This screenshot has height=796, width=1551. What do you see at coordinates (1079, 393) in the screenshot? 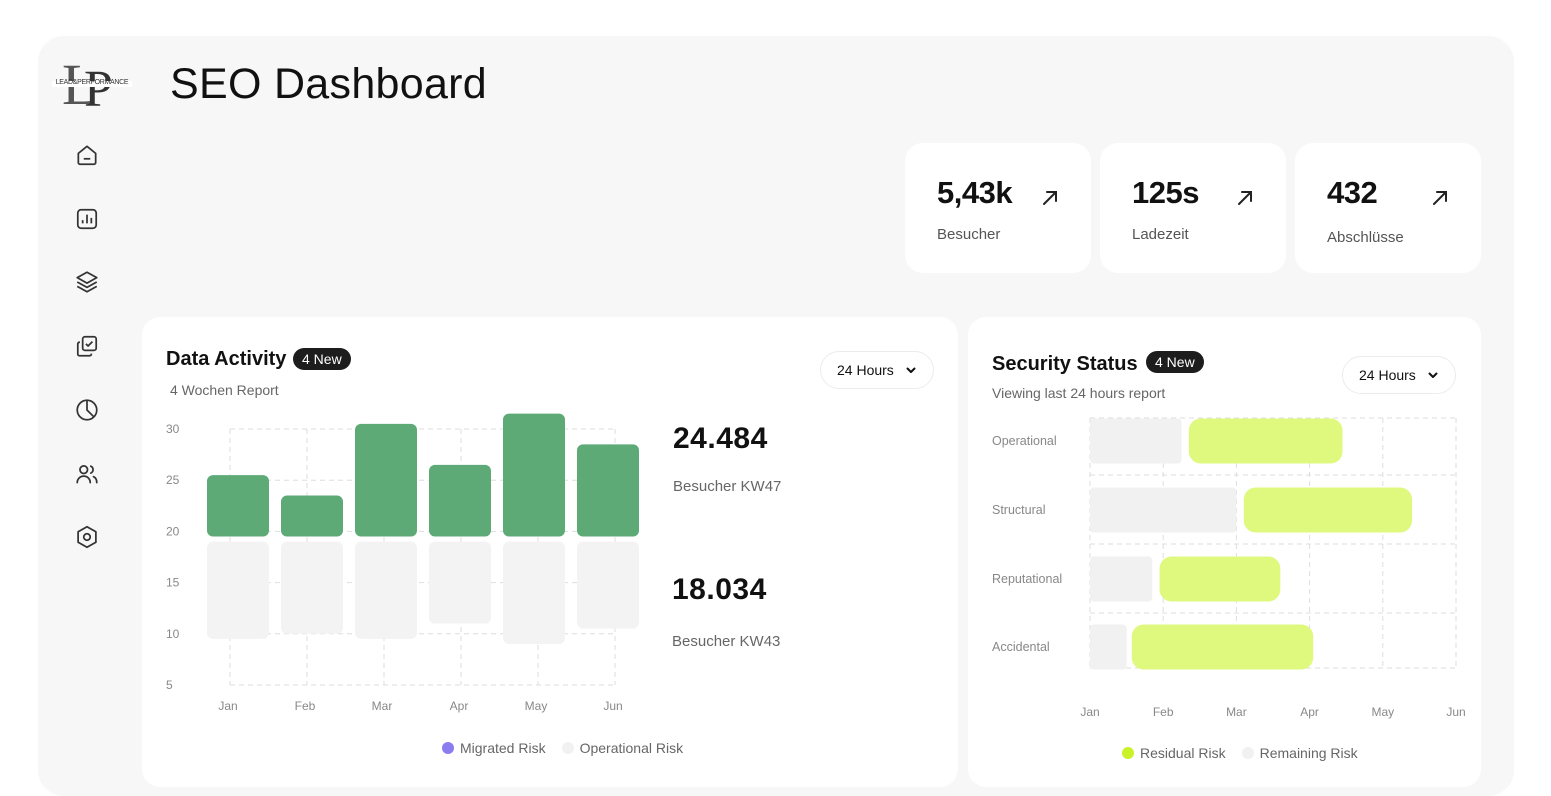
I see `panel-subtitle: Viewing last 24 hours report` at bounding box center [1079, 393].